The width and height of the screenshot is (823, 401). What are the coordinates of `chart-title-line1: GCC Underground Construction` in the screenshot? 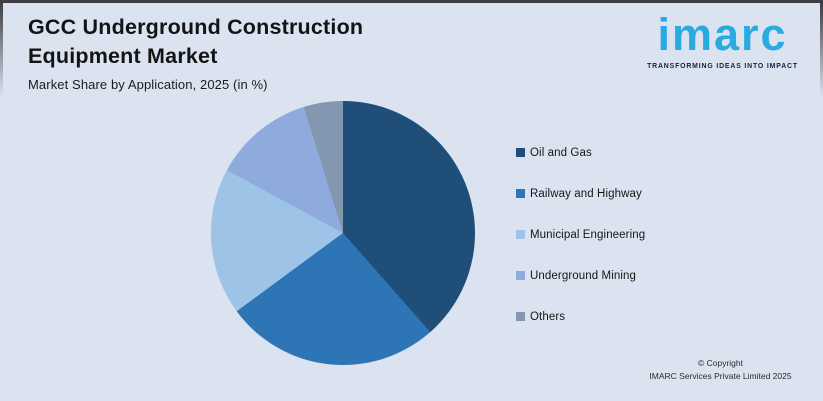 It's located at (196, 27).